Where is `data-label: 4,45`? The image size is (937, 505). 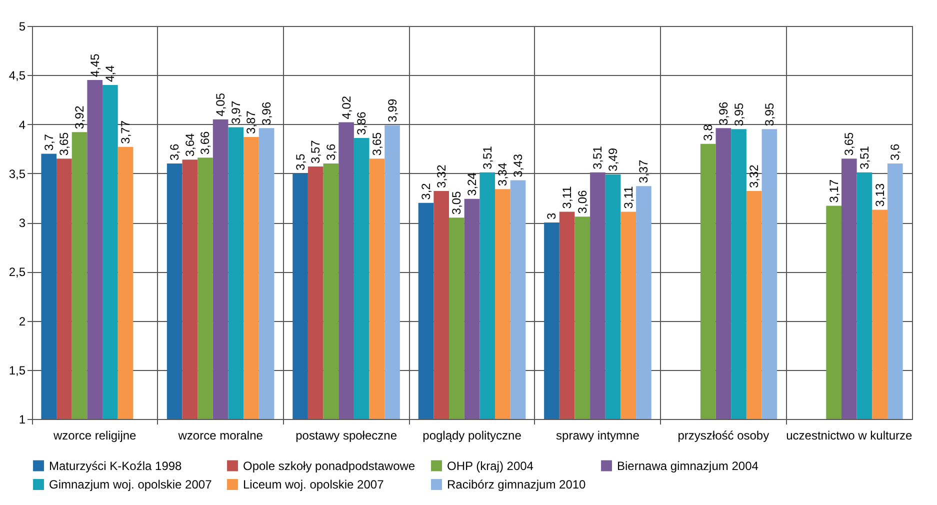 data-label: 4,45 is located at coordinates (95, 65).